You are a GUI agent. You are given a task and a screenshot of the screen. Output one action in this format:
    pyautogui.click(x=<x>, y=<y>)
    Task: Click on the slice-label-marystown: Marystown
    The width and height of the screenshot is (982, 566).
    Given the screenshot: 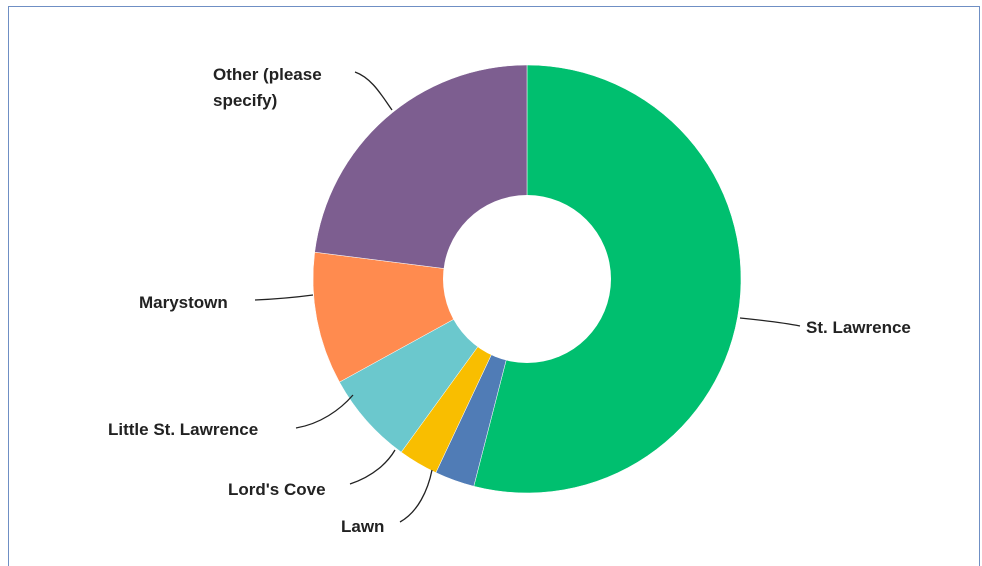 What is the action you would take?
    pyautogui.click(x=183, y=302)
    